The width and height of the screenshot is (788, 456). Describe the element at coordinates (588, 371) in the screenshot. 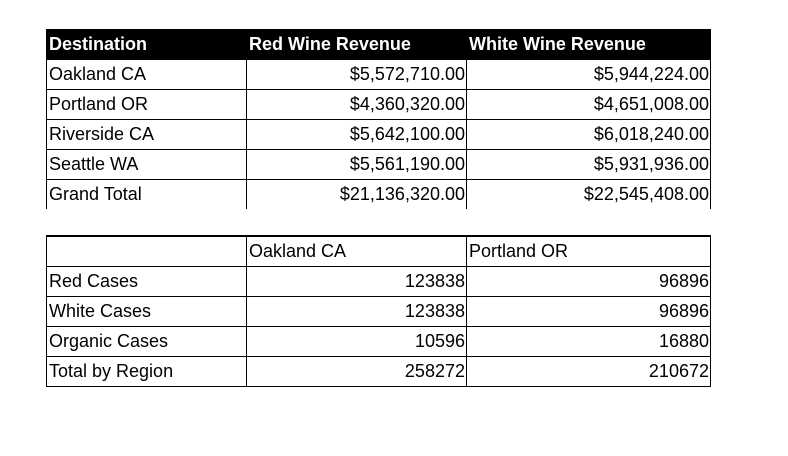

I see `portland-total-cell: 210672` at that location.